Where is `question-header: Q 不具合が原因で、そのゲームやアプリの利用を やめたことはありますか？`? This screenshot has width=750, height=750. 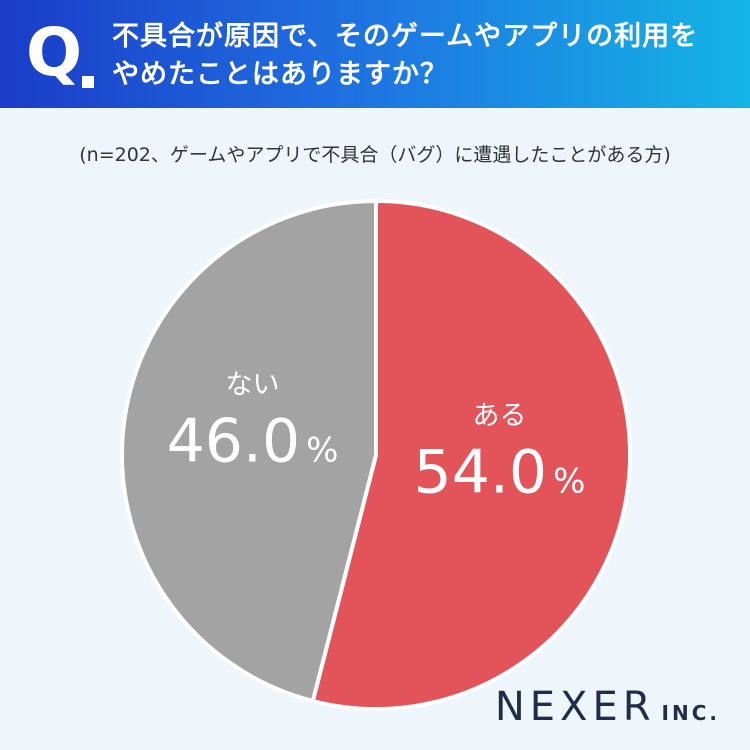 question-header: Q 不具合が原因で、そのゲームやアプリの利用を やめたことはありますか？ is located at coordinates (375, 54).